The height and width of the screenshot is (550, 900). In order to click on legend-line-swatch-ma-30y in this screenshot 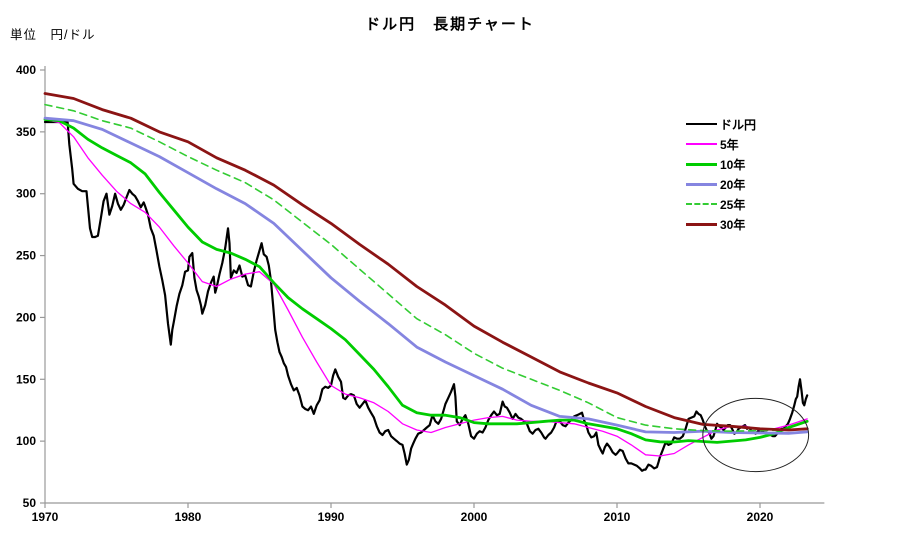, I will do `click(701, 224)`.